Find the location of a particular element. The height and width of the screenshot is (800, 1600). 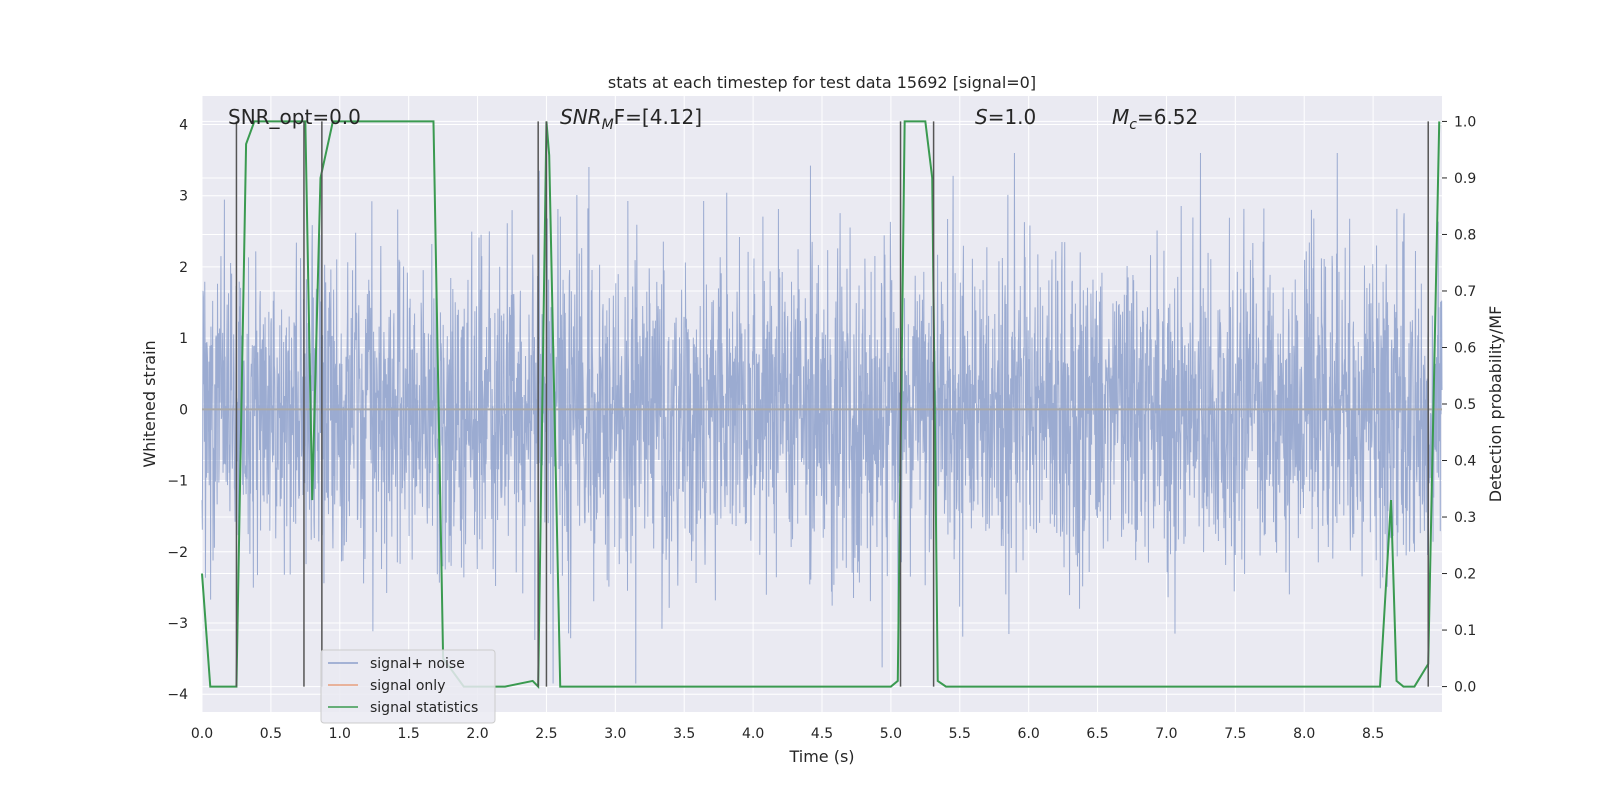

y-tick-label: −1 is located at coordinates (177, 482).